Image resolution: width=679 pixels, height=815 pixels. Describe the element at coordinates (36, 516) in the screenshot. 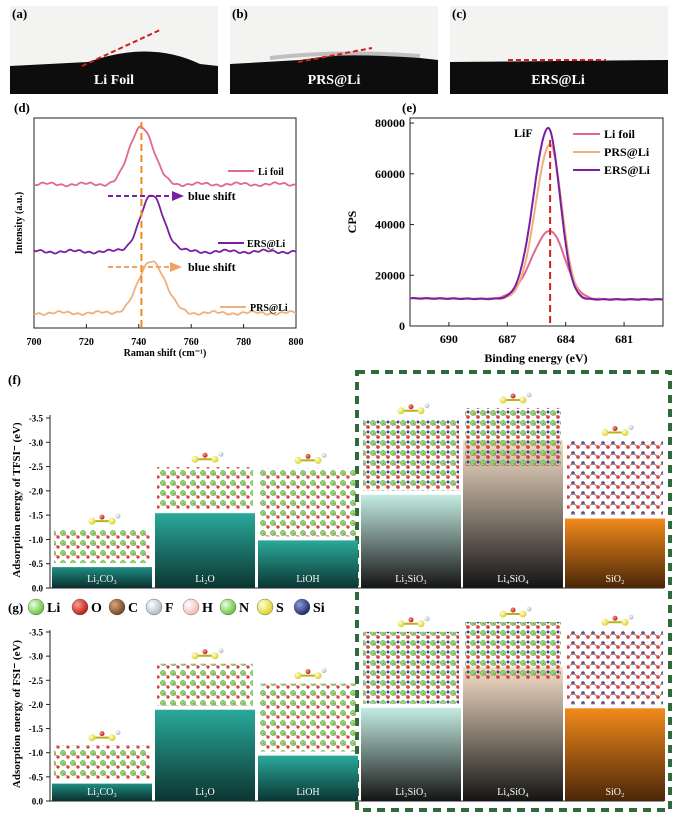

I see `tfsi-y-tick-label: -1.5` at that location.